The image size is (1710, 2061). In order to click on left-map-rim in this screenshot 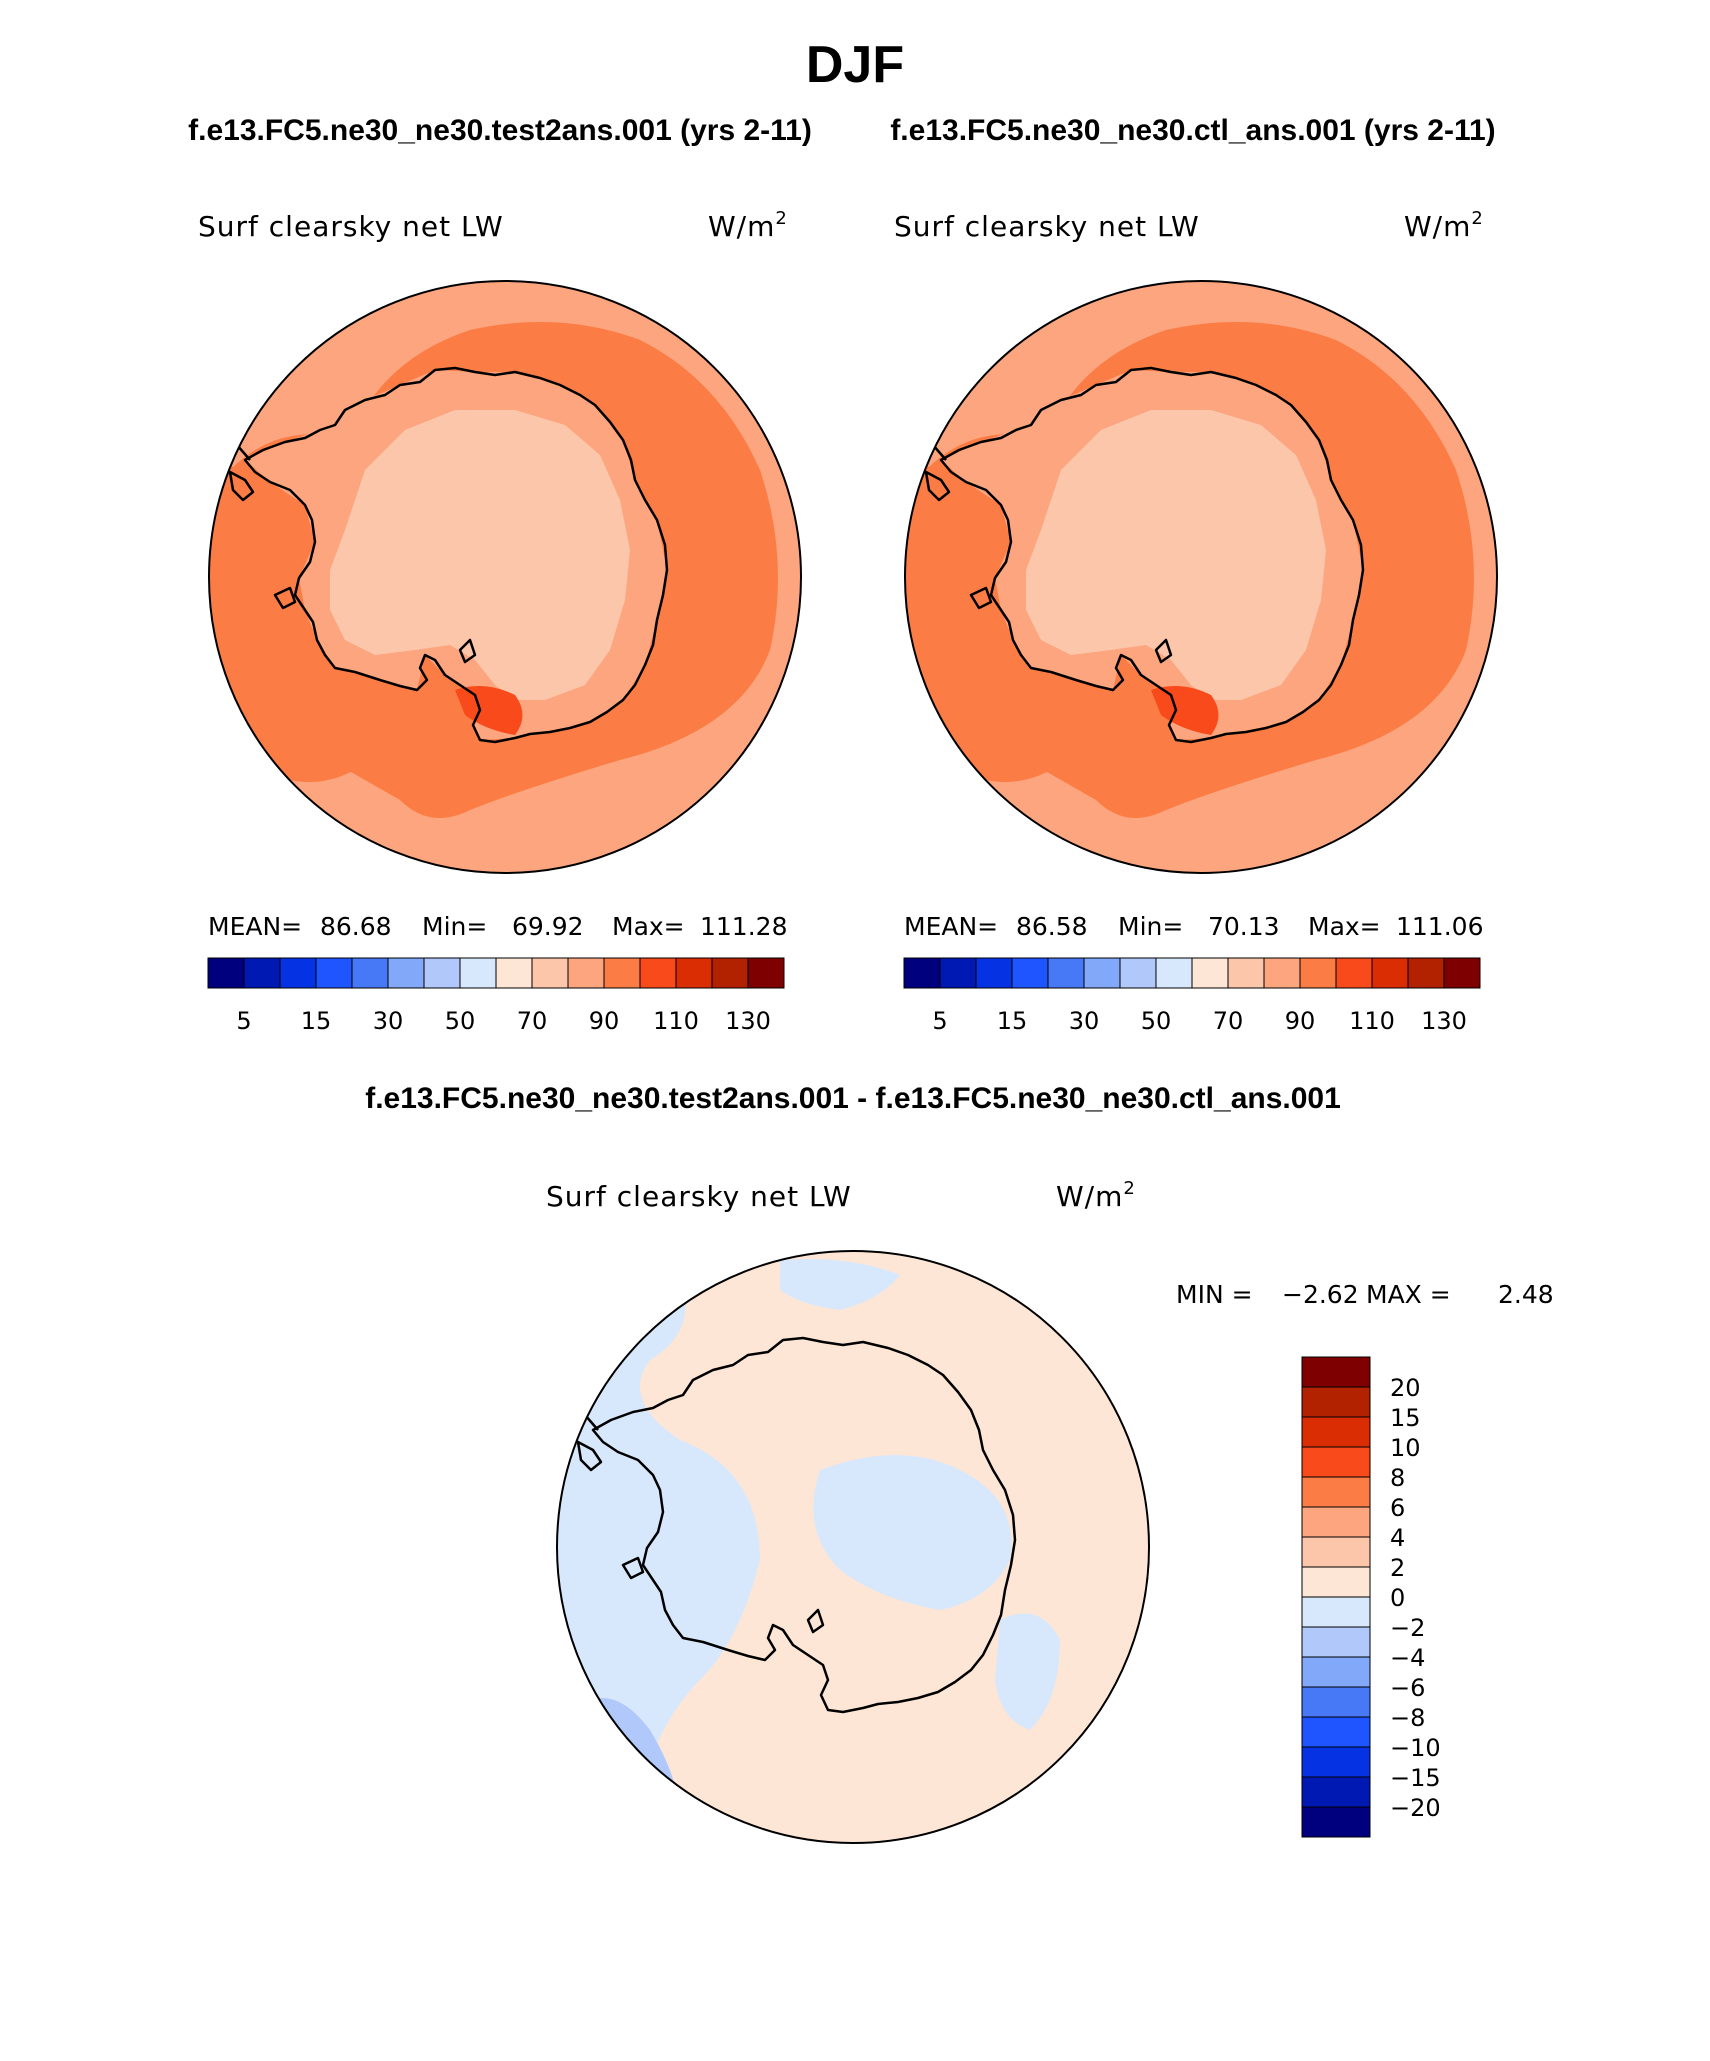, I will do `click(505, 577)`.